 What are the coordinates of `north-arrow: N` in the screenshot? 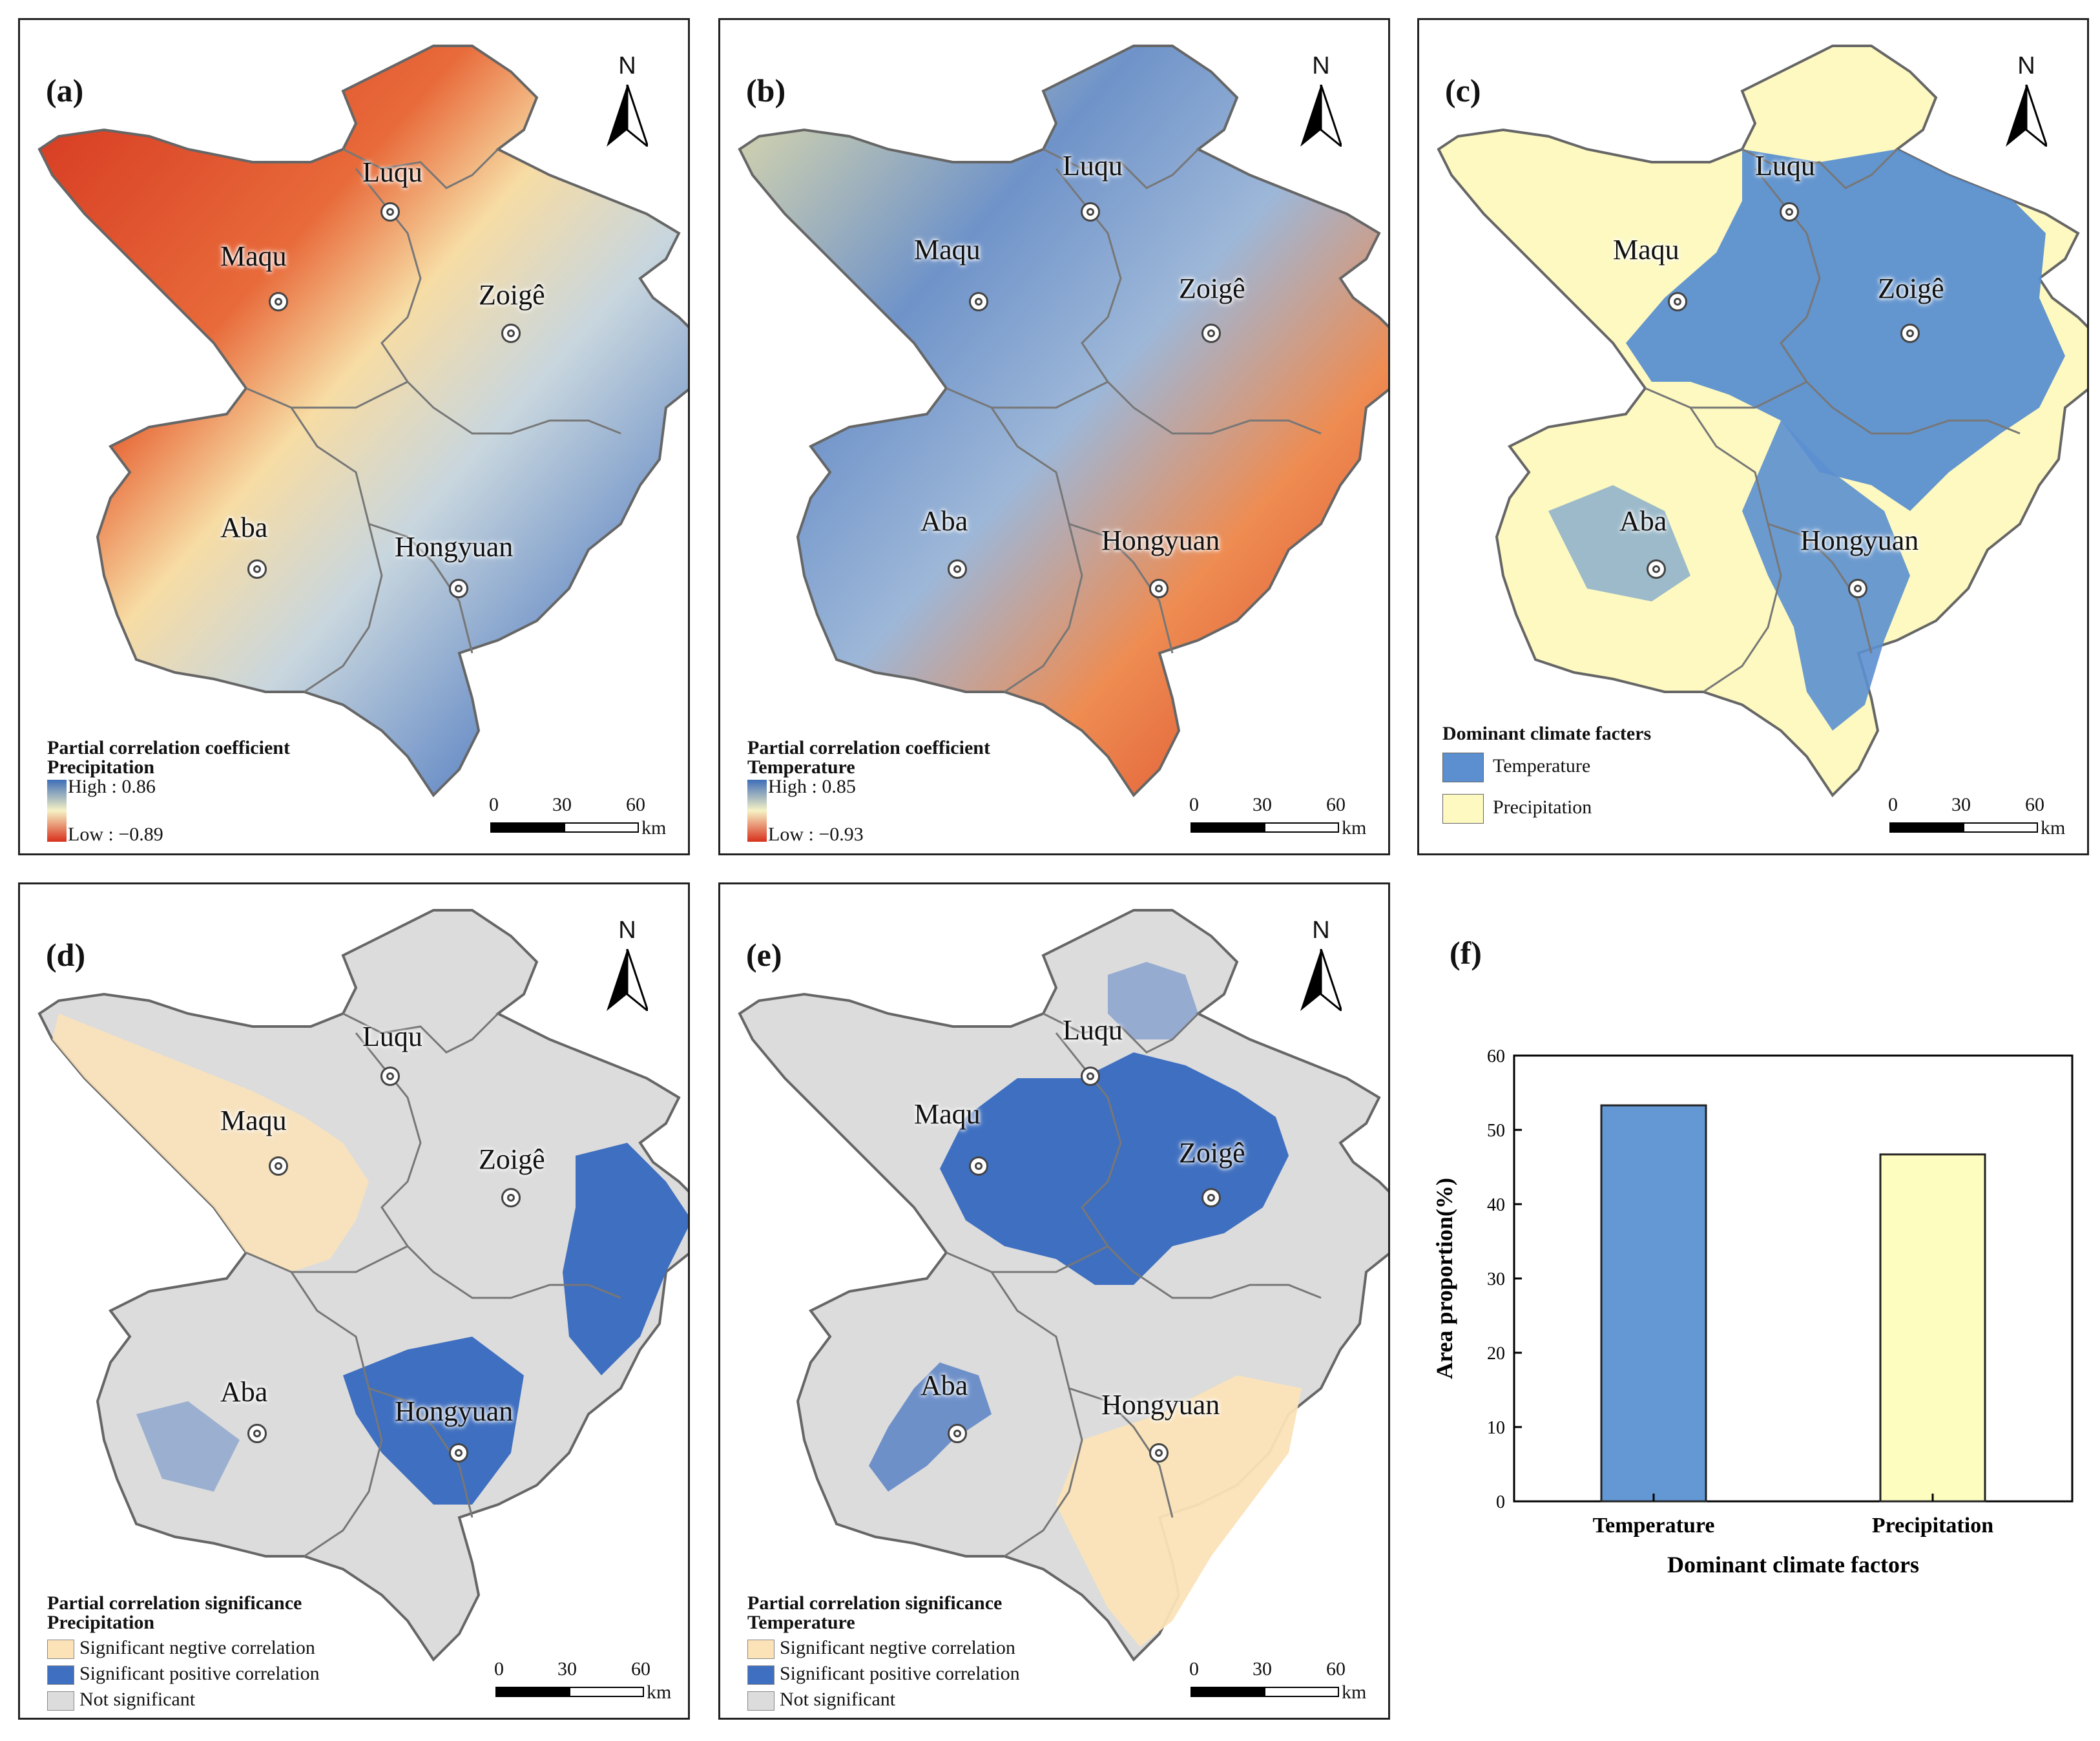 It's located at (2027, 101).